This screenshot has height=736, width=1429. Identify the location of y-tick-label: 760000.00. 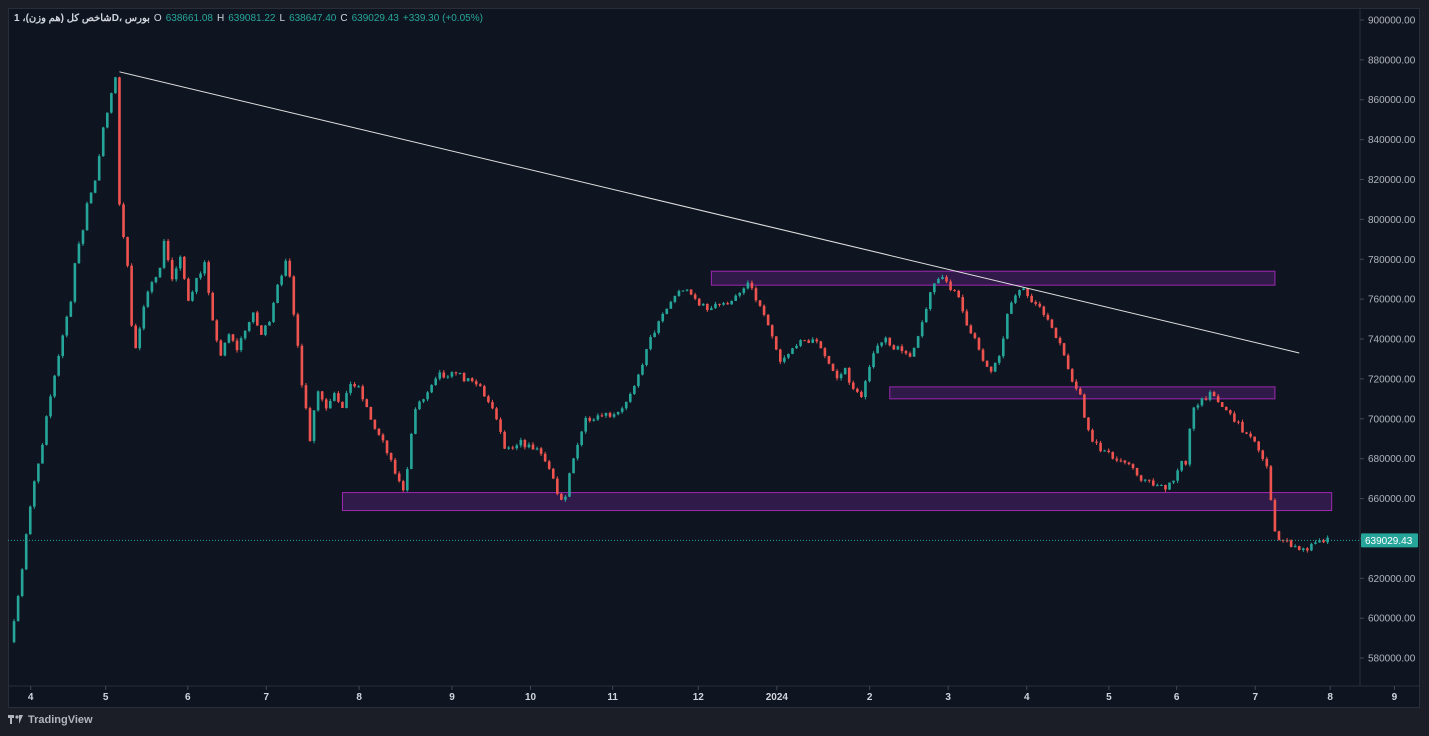
(1392, 300).